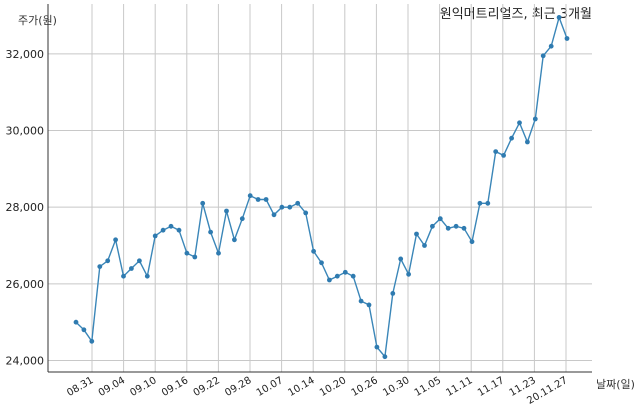 Image resolution: width=640 pixels, height=414 pixels. I want to click on x-tick-label: 09.22, so click(207, 387).